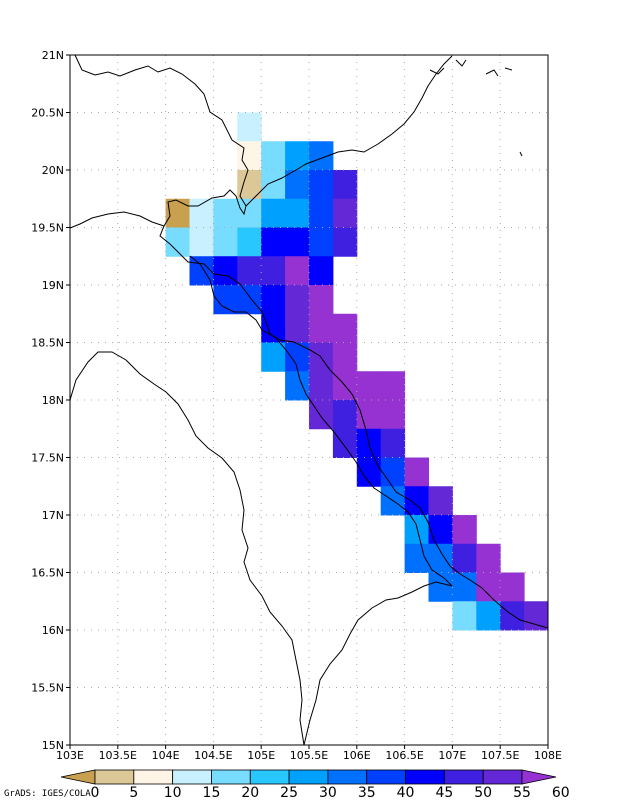 The image size is (618, 800). What do you see at coordinates (483, 792) in the screenshot?
I see `colorbar-label: 50` at bounding box center [483, 792].